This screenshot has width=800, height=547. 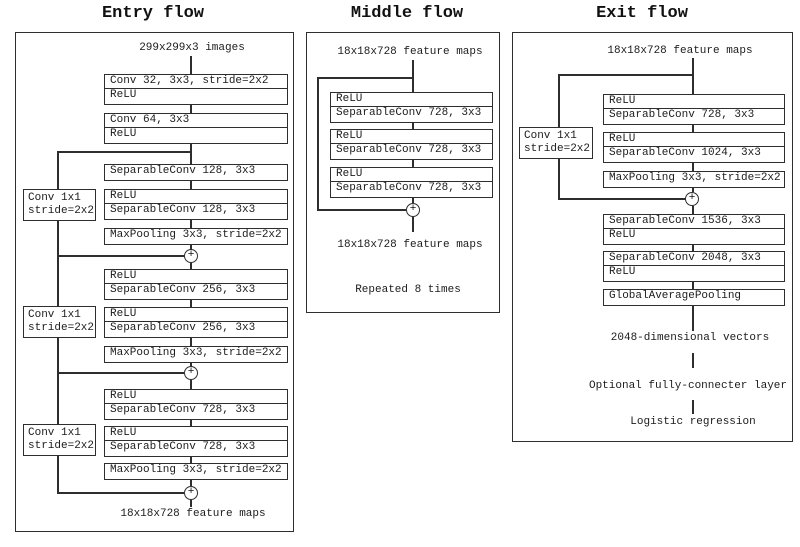 I want to click on layer-box-sepconv2048-relu: SeparableConv 2048, 3x3 ReLU, so click(x=694, y=266).